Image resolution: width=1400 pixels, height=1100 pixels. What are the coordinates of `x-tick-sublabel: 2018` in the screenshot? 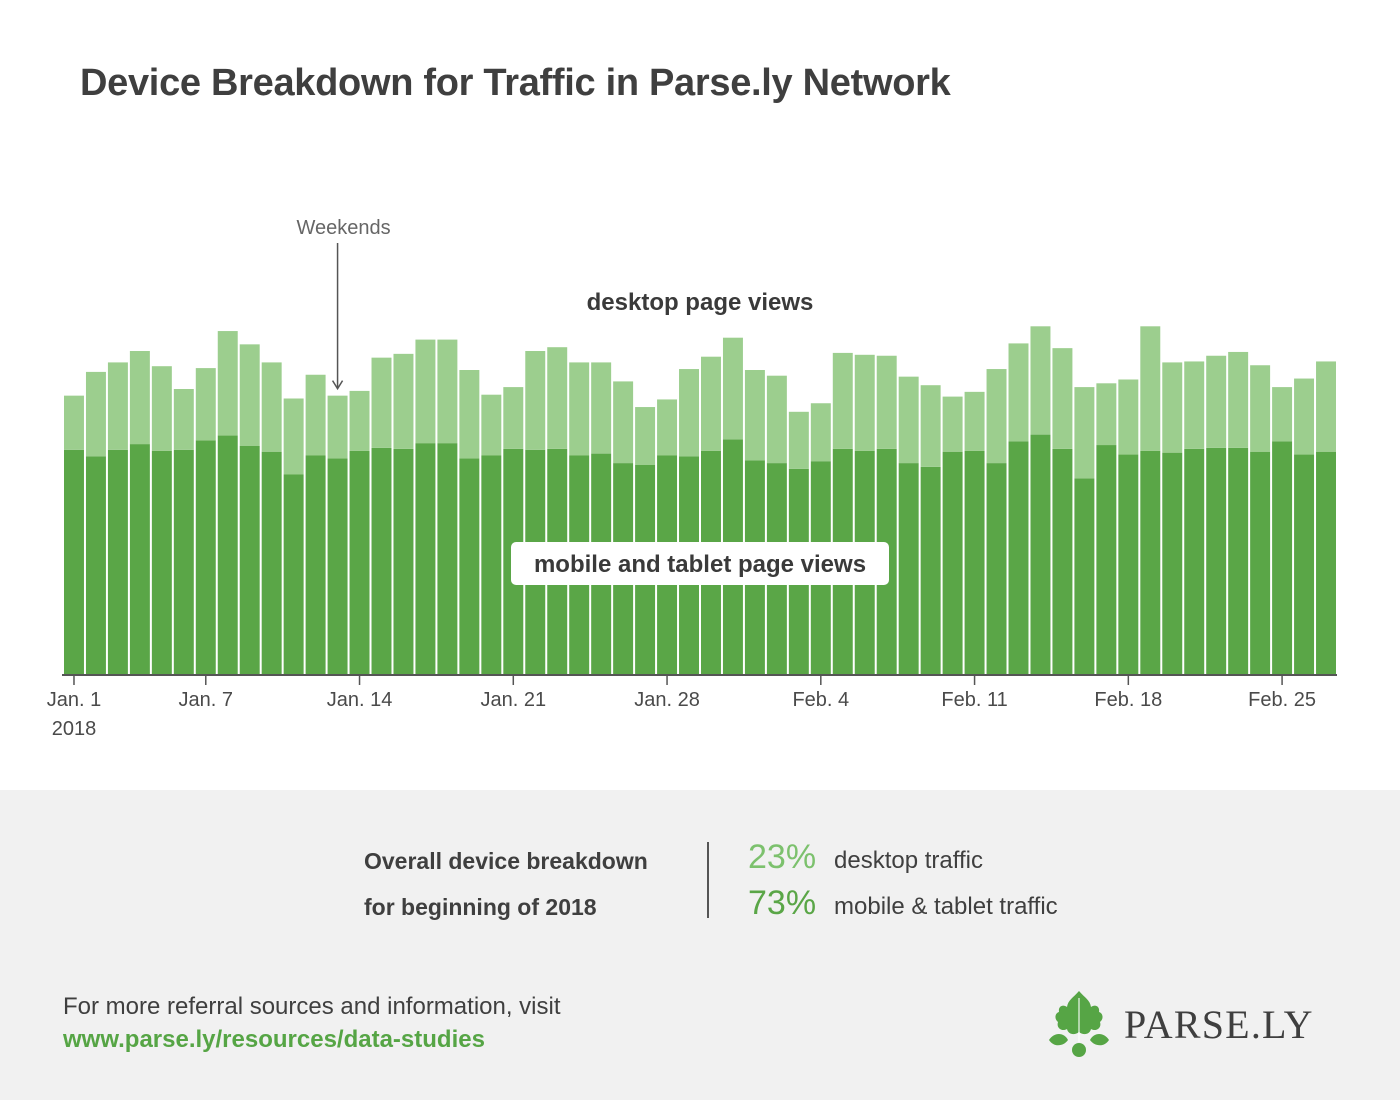 It's located at (74, 729).